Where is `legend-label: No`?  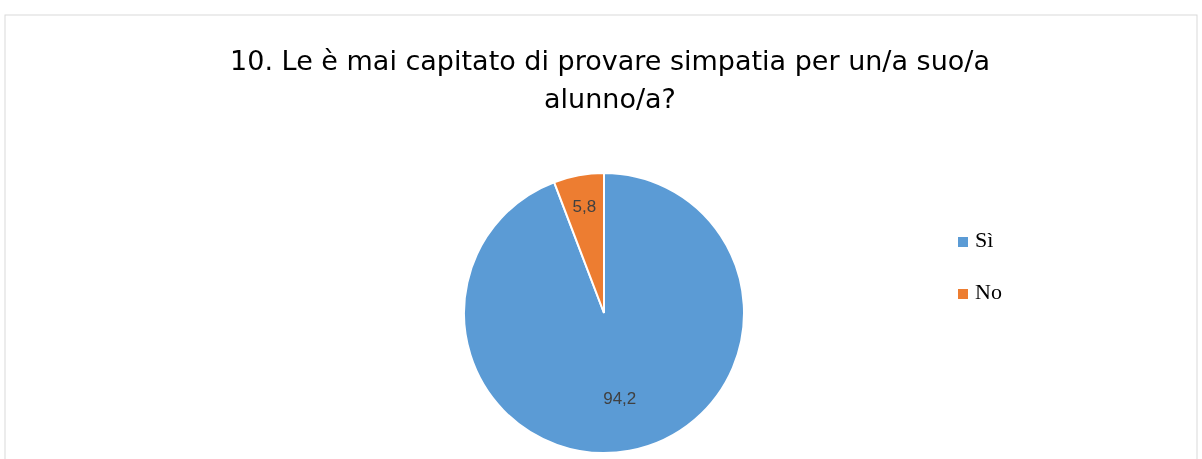 legend-label: No is located at coordinates (988, 291).